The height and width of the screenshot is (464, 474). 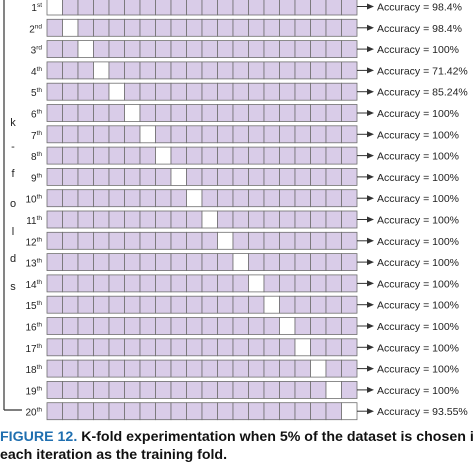 What do you see at coordinates (13, 147) in the screenshot?
I see `axis-letter: -` at bounding box center [13, 147].